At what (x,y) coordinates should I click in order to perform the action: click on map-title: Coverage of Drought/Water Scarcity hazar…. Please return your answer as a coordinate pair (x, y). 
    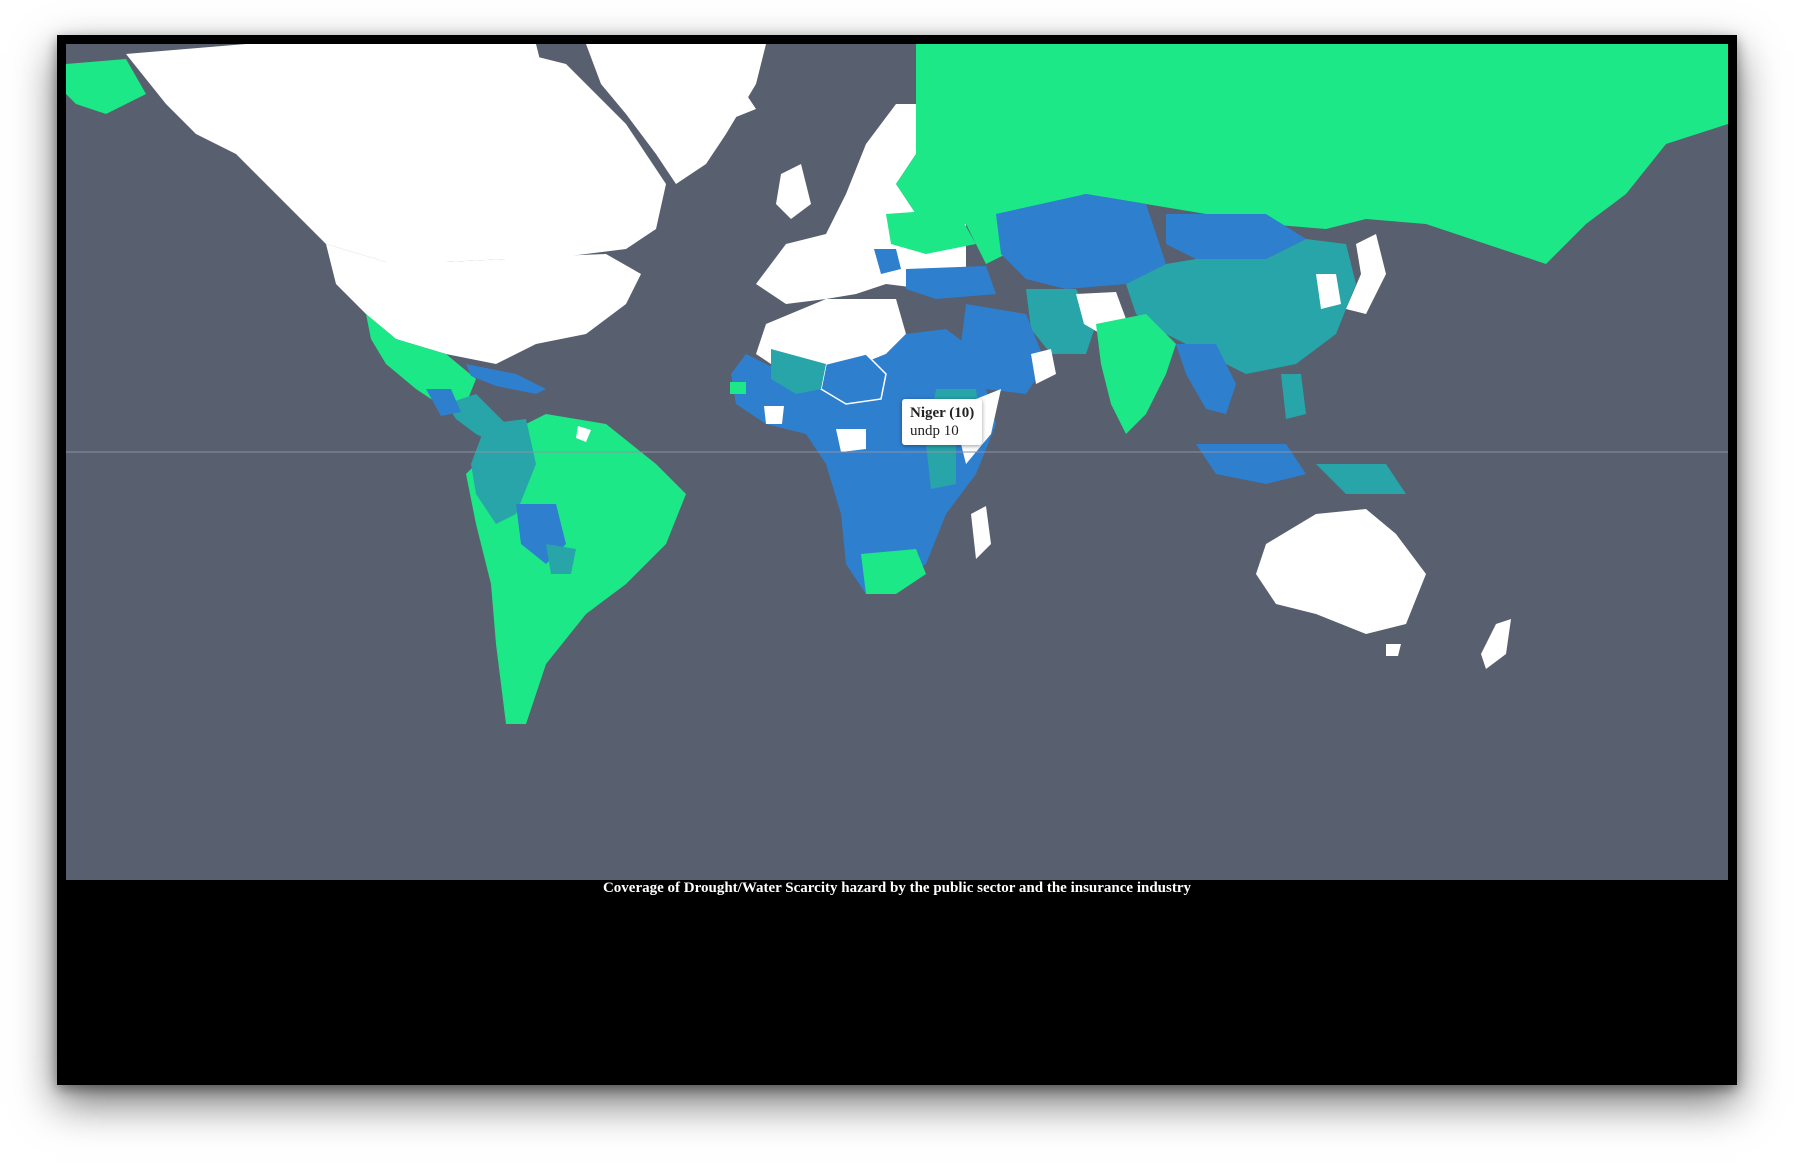
    Looking at the image, I should click on (897, 888).